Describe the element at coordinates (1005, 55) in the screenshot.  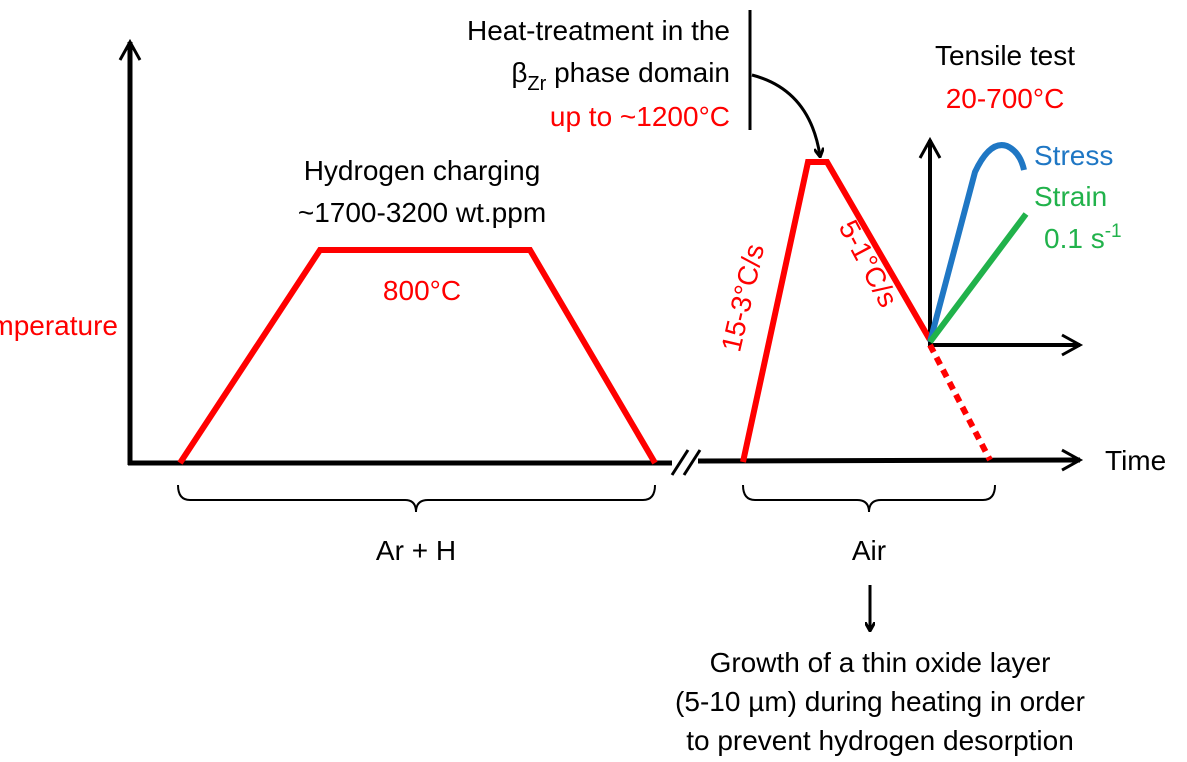
I see `tensile-title: Tensile test` at that location.